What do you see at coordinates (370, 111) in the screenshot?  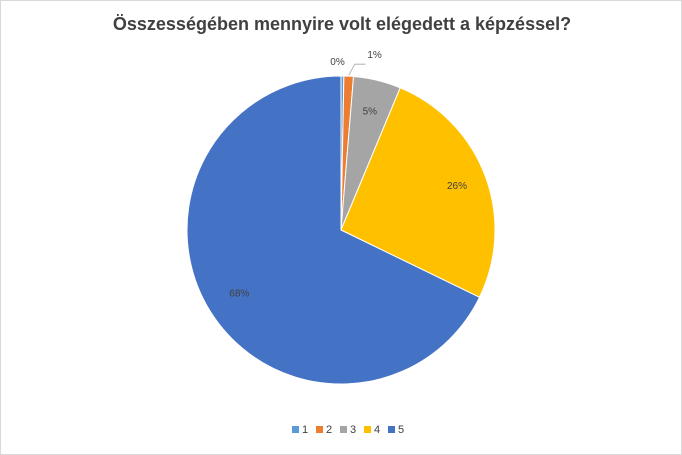 I see `data-label-3: 5%` at bounding box center [370, 111].